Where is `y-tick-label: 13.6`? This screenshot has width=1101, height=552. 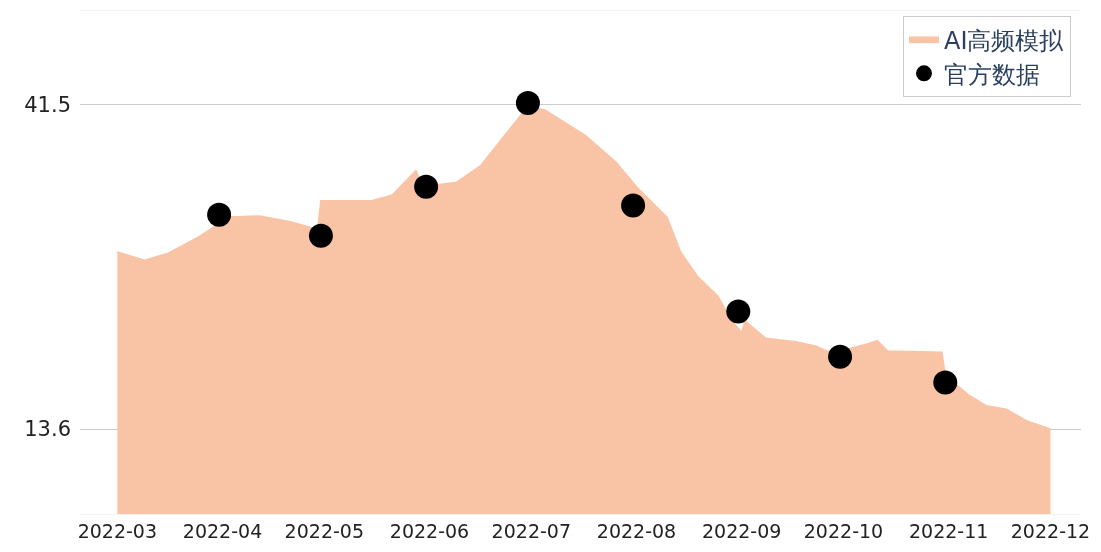 y-tick-label: 13.6 is located at coordinates (47, 429).